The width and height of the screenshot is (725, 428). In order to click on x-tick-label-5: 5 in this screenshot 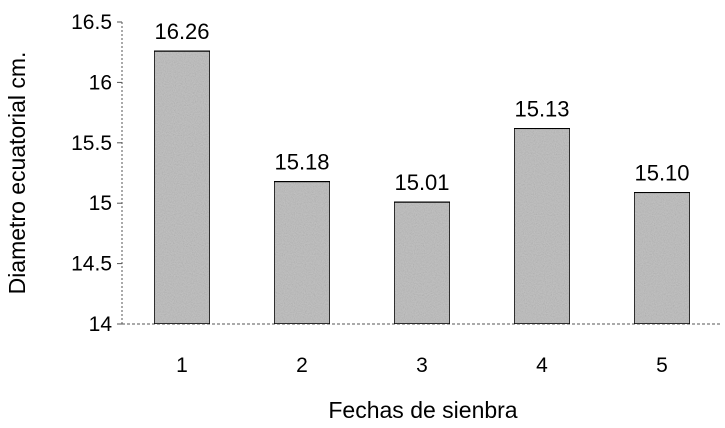, I will do `click(662, 365)`.